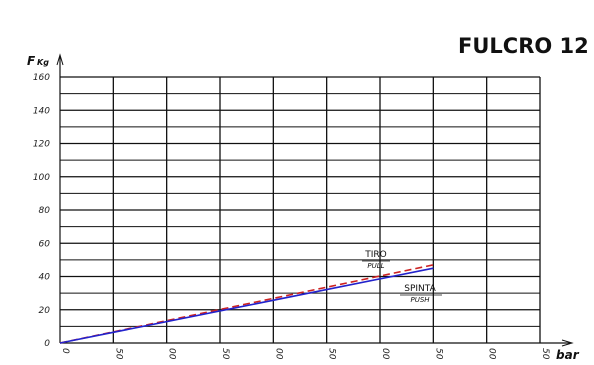 This screenshot has height=365, width=594. I want to click on series-label: TIRO, so click(375, 255).